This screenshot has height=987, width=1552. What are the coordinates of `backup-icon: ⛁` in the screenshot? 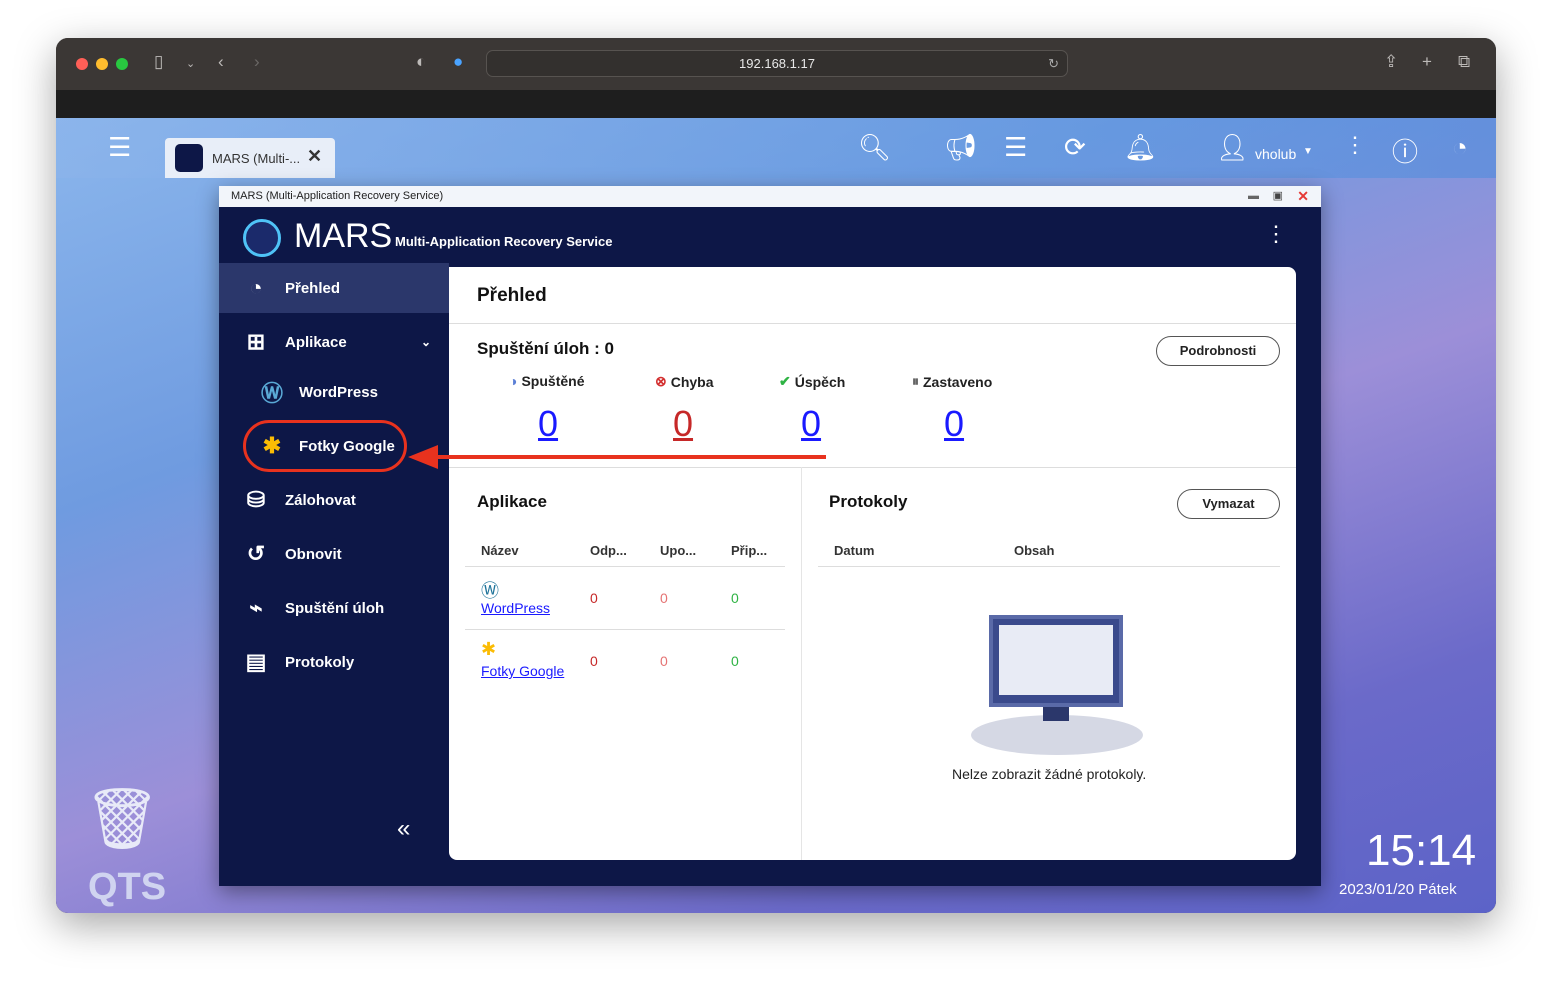 It's located at (256, 499).